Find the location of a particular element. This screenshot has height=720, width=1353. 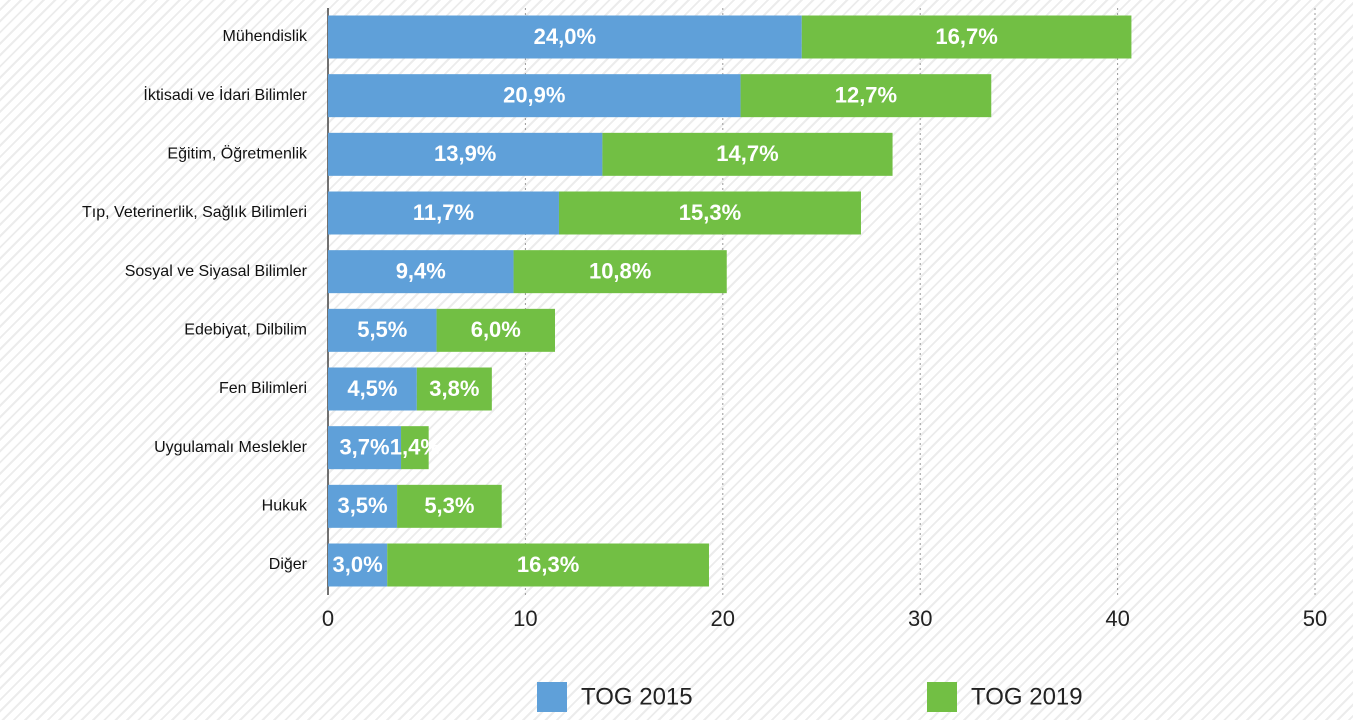

data-label: 15,3% is located at coordinates (710, 212).